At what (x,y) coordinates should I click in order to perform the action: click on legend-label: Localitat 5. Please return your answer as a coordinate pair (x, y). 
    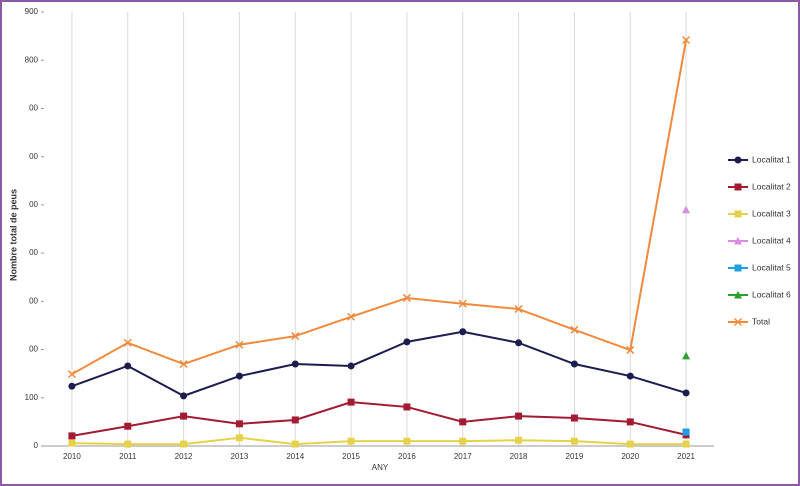
    Looking at the image, I should click on (771, 267).